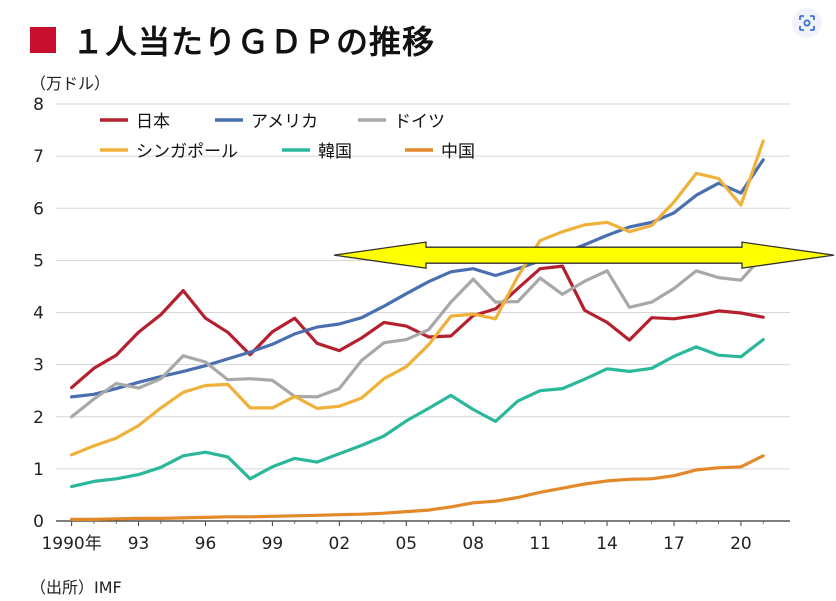 This screenshot has width=836, height=601. Describe the element at coordinates (38, 470) in the screenshot. I see `y-tick-label: 1` at that location.